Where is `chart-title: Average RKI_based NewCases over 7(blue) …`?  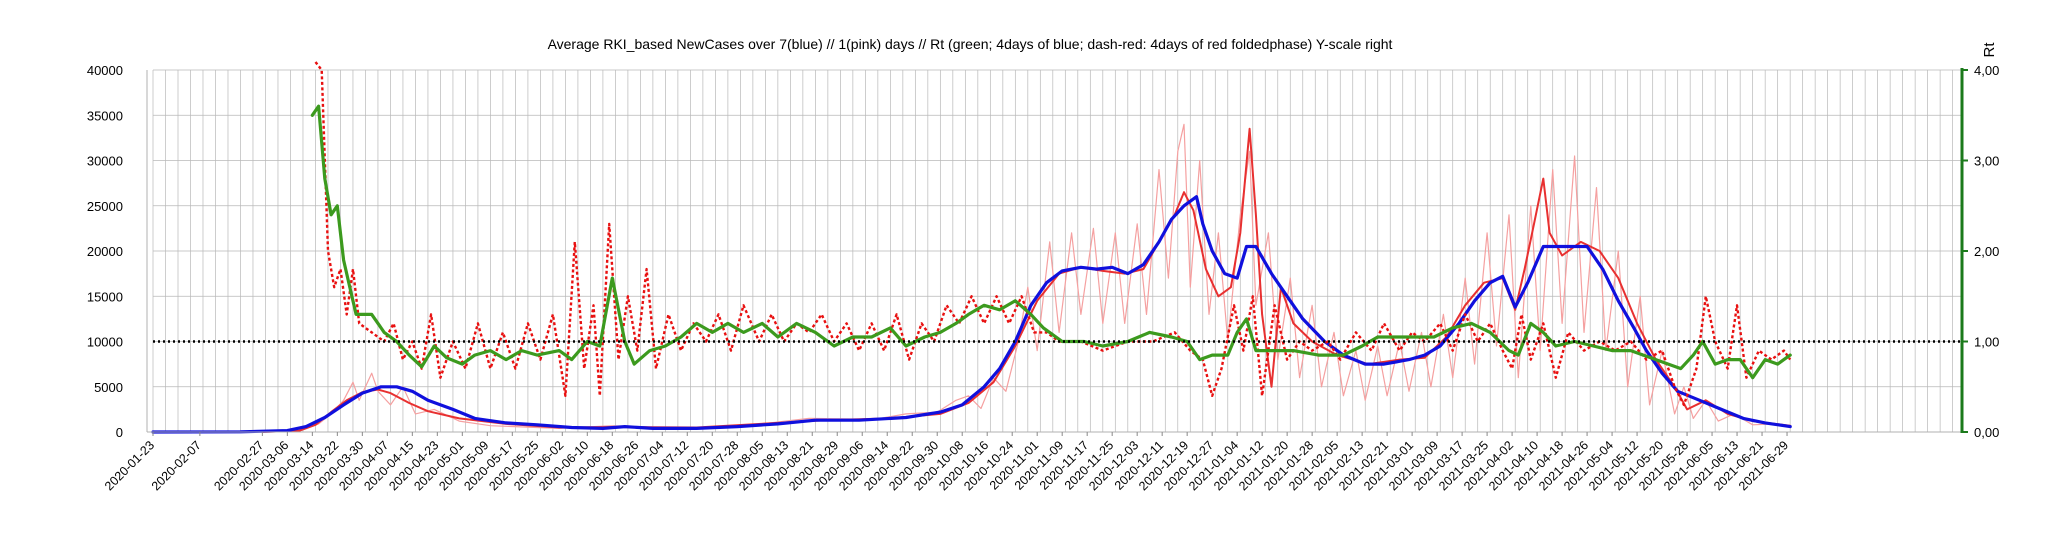
chart-title: Average RKI_based NewCases over 7(blue) … is located at coordinates (970, 44).